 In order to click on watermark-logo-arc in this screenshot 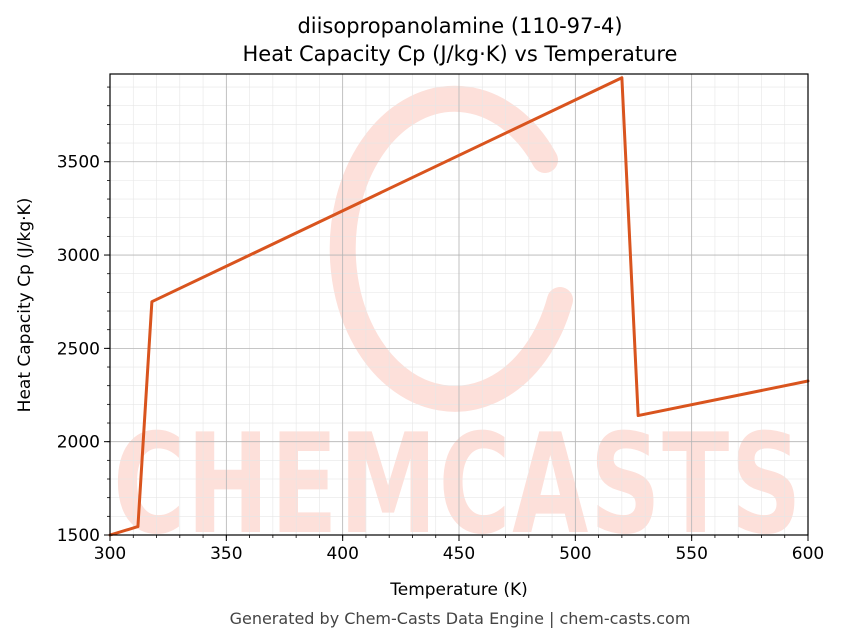, I will do `click(451, 248)`.